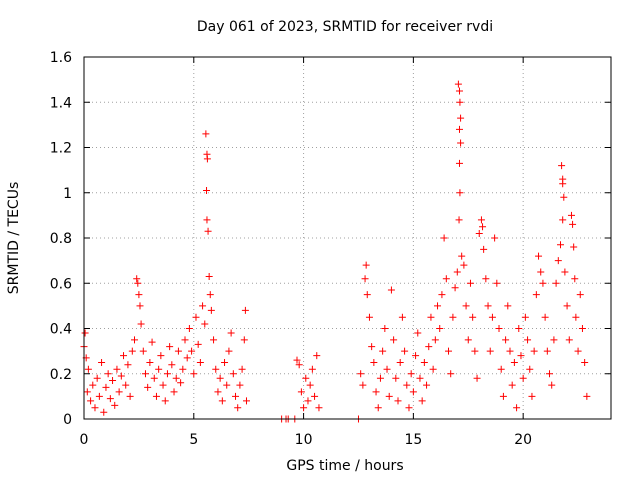 The width and height of the screenshot is (640, 480). I want to click on x-tick-label: 0, so click(84, 440).